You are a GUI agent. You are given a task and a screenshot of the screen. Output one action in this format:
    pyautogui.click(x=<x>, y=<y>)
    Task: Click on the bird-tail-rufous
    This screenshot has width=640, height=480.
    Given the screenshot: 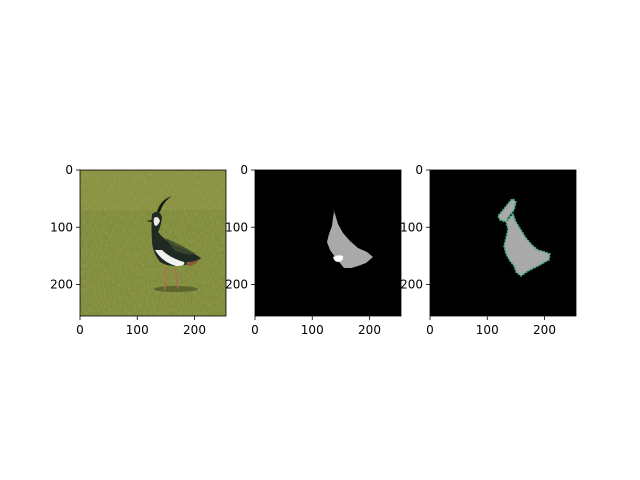 What is the action you would take?
    pyautogui.click(x=193, y=262)
    